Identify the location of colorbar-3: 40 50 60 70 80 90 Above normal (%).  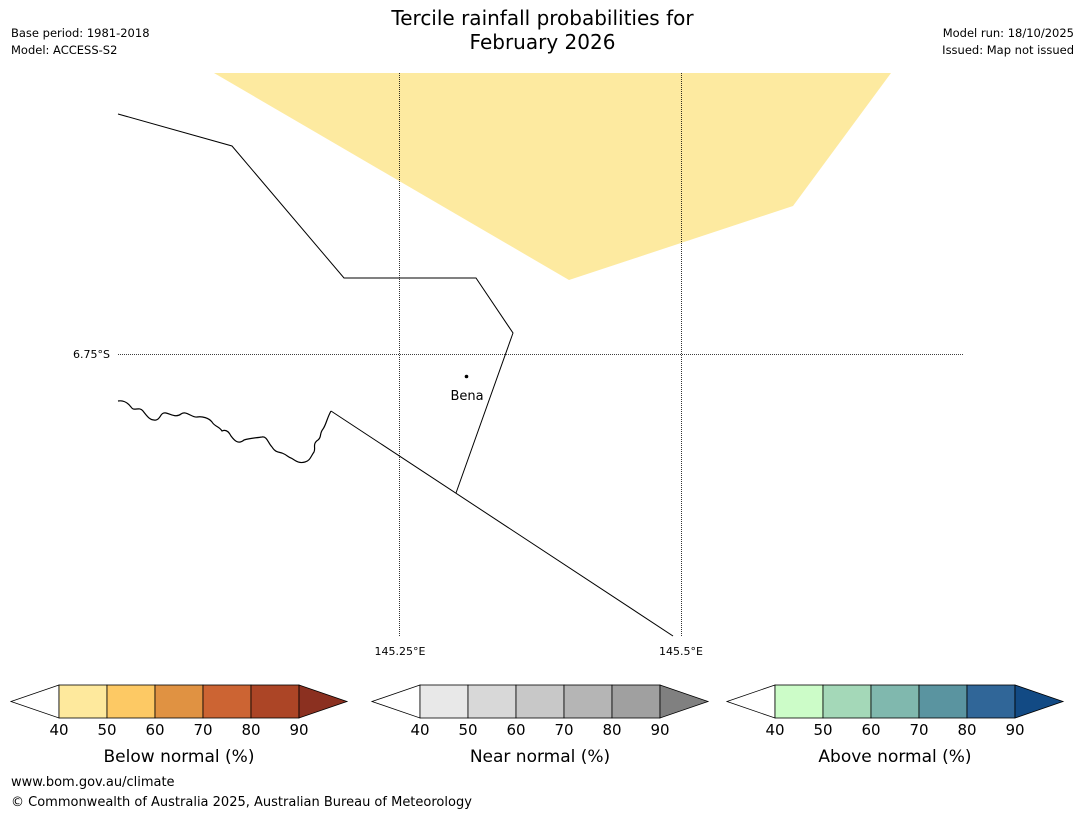
(895, 725).